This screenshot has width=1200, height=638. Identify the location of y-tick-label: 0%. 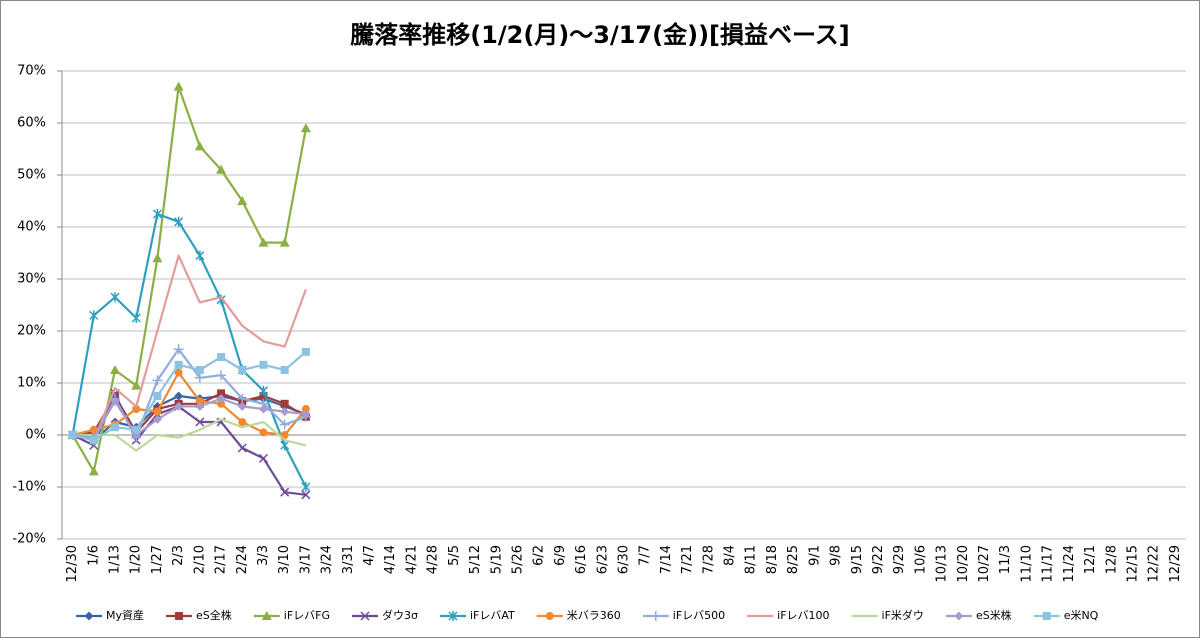
(35, 435).